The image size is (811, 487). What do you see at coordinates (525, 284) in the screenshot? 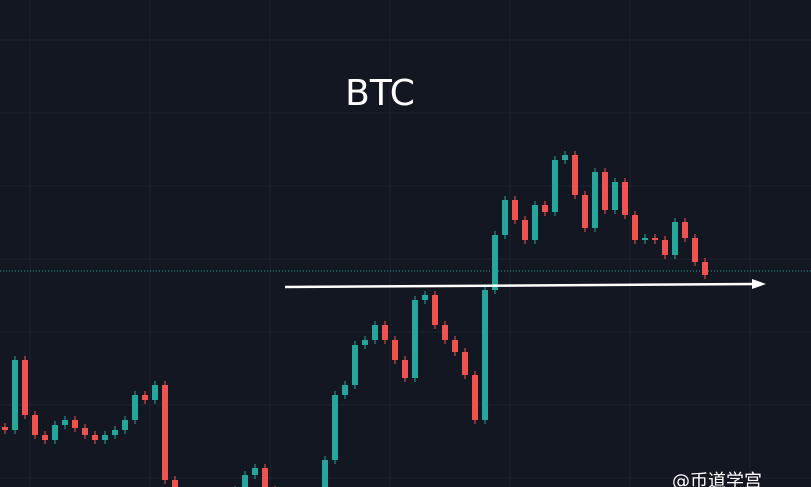
I see `arrow` at bounding box center [525, 284].